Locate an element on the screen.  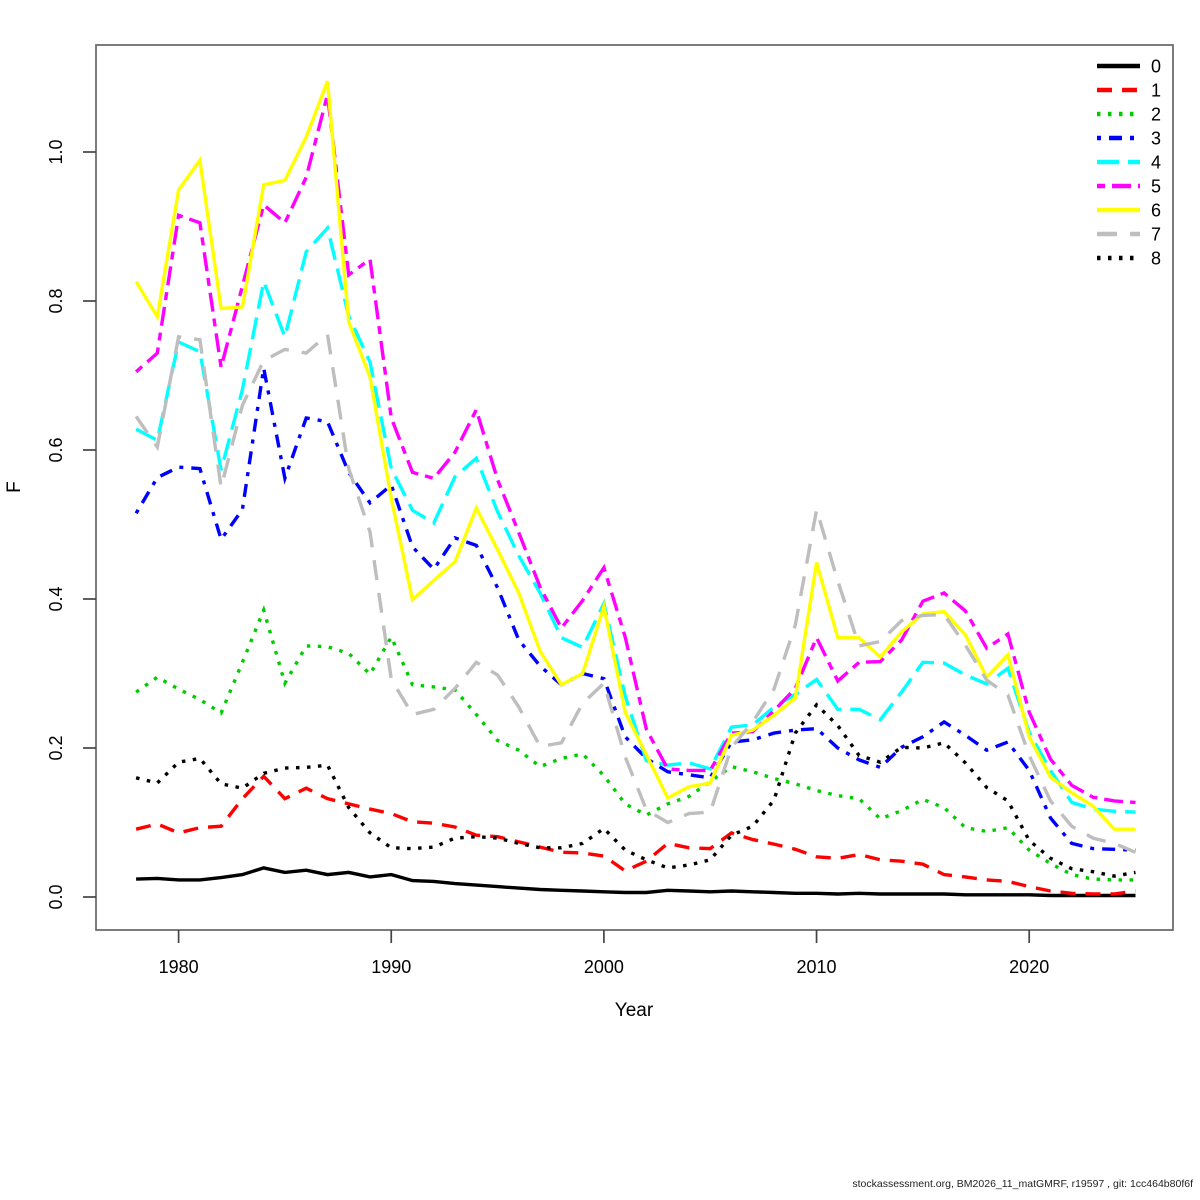
y-tick-label: 0.4 is located at coordinates (56, 598).